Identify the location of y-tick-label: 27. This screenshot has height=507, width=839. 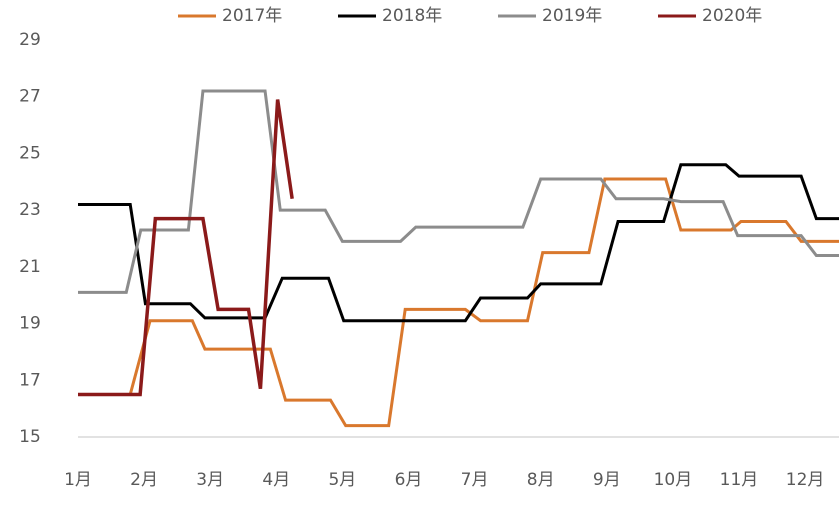
(30, 97).